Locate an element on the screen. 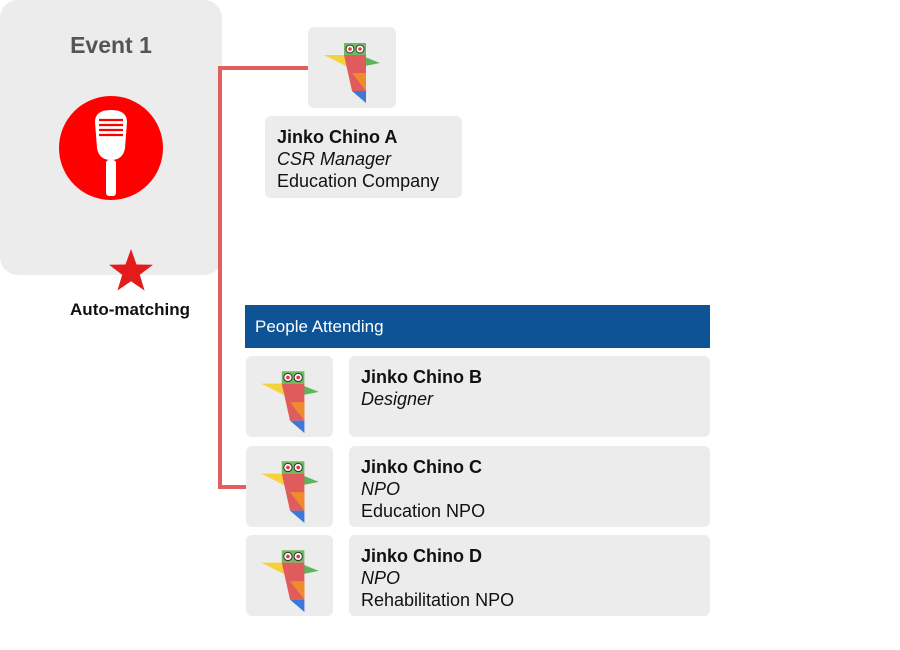 Image resolution: width=900 pixels, height=650 pixels. auto-matching-label: Auto-matching is located at coordinates (130, 309).